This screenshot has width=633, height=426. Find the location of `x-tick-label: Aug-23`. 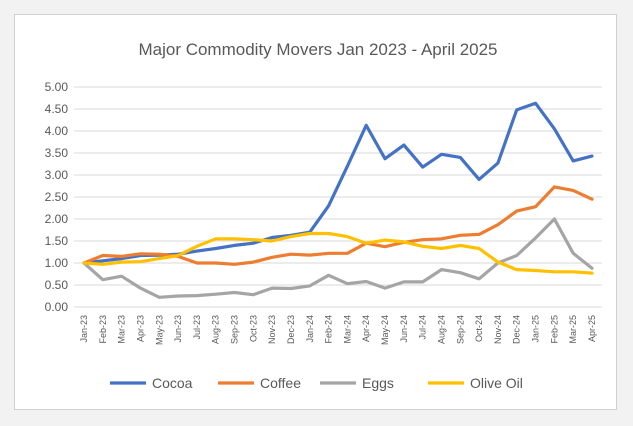

x-tick-label: Aug-23 is located at coordinates (216, 329).